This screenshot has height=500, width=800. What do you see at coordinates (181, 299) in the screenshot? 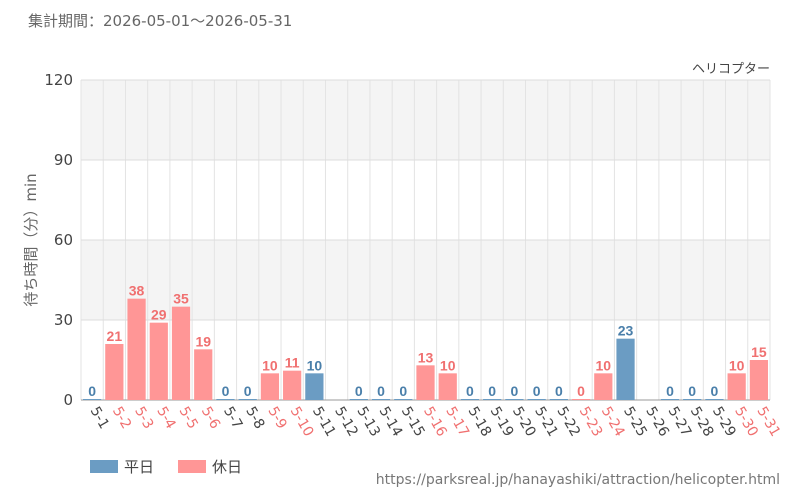
I see `value-label-5-5: 35` at bounding box center [181, 299].